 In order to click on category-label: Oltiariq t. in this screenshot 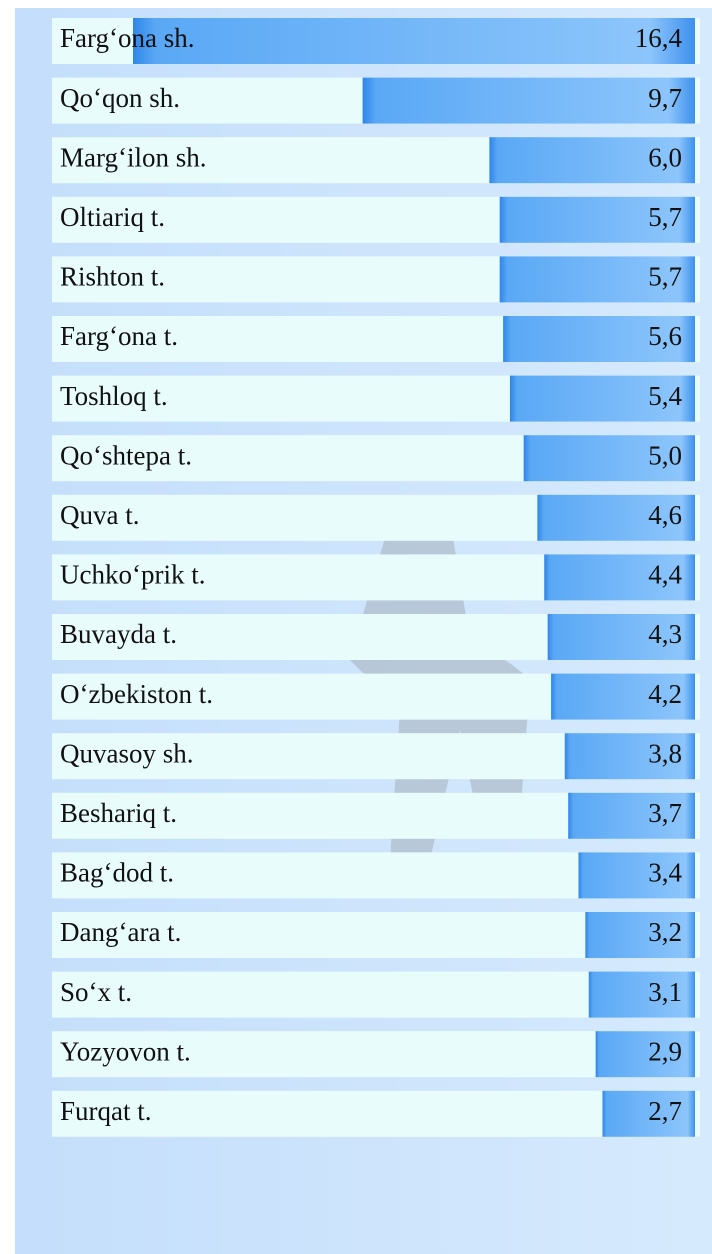, I will do `click(112, 217)`.